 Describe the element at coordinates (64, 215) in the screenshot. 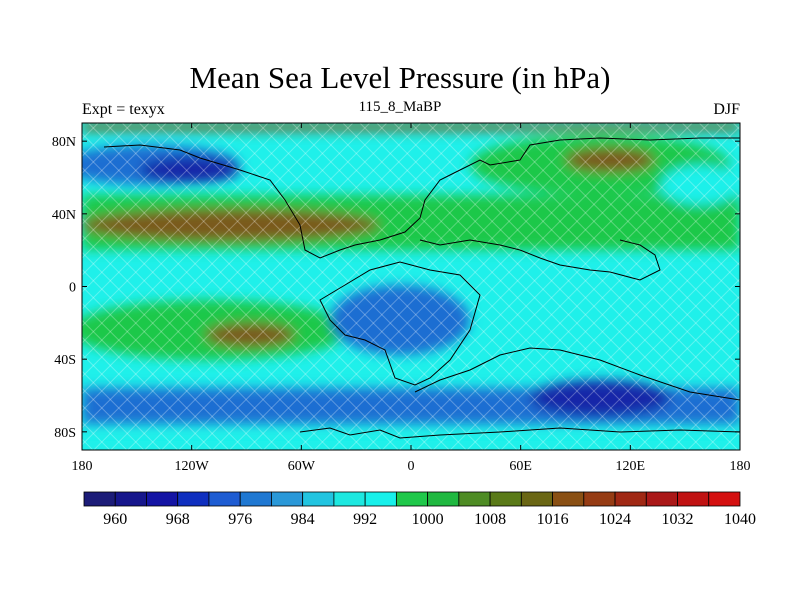

I see `lat-tick-label: 40N` at that location.